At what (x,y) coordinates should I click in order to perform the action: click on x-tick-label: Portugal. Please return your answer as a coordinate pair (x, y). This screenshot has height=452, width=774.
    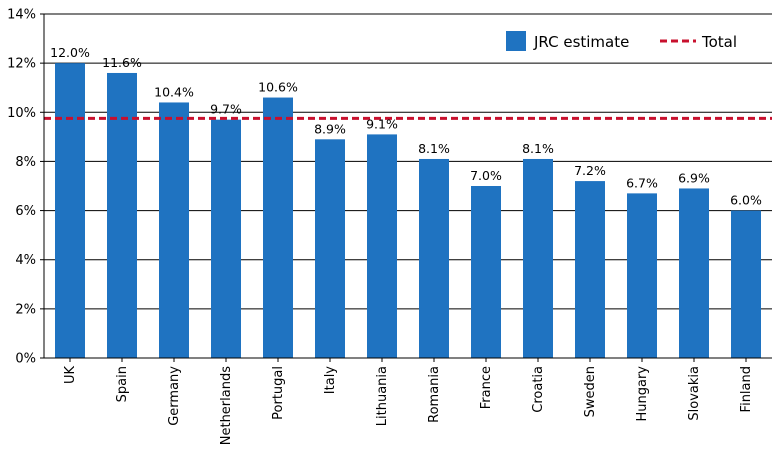
    Looking at the image, I should click on (278, 393).